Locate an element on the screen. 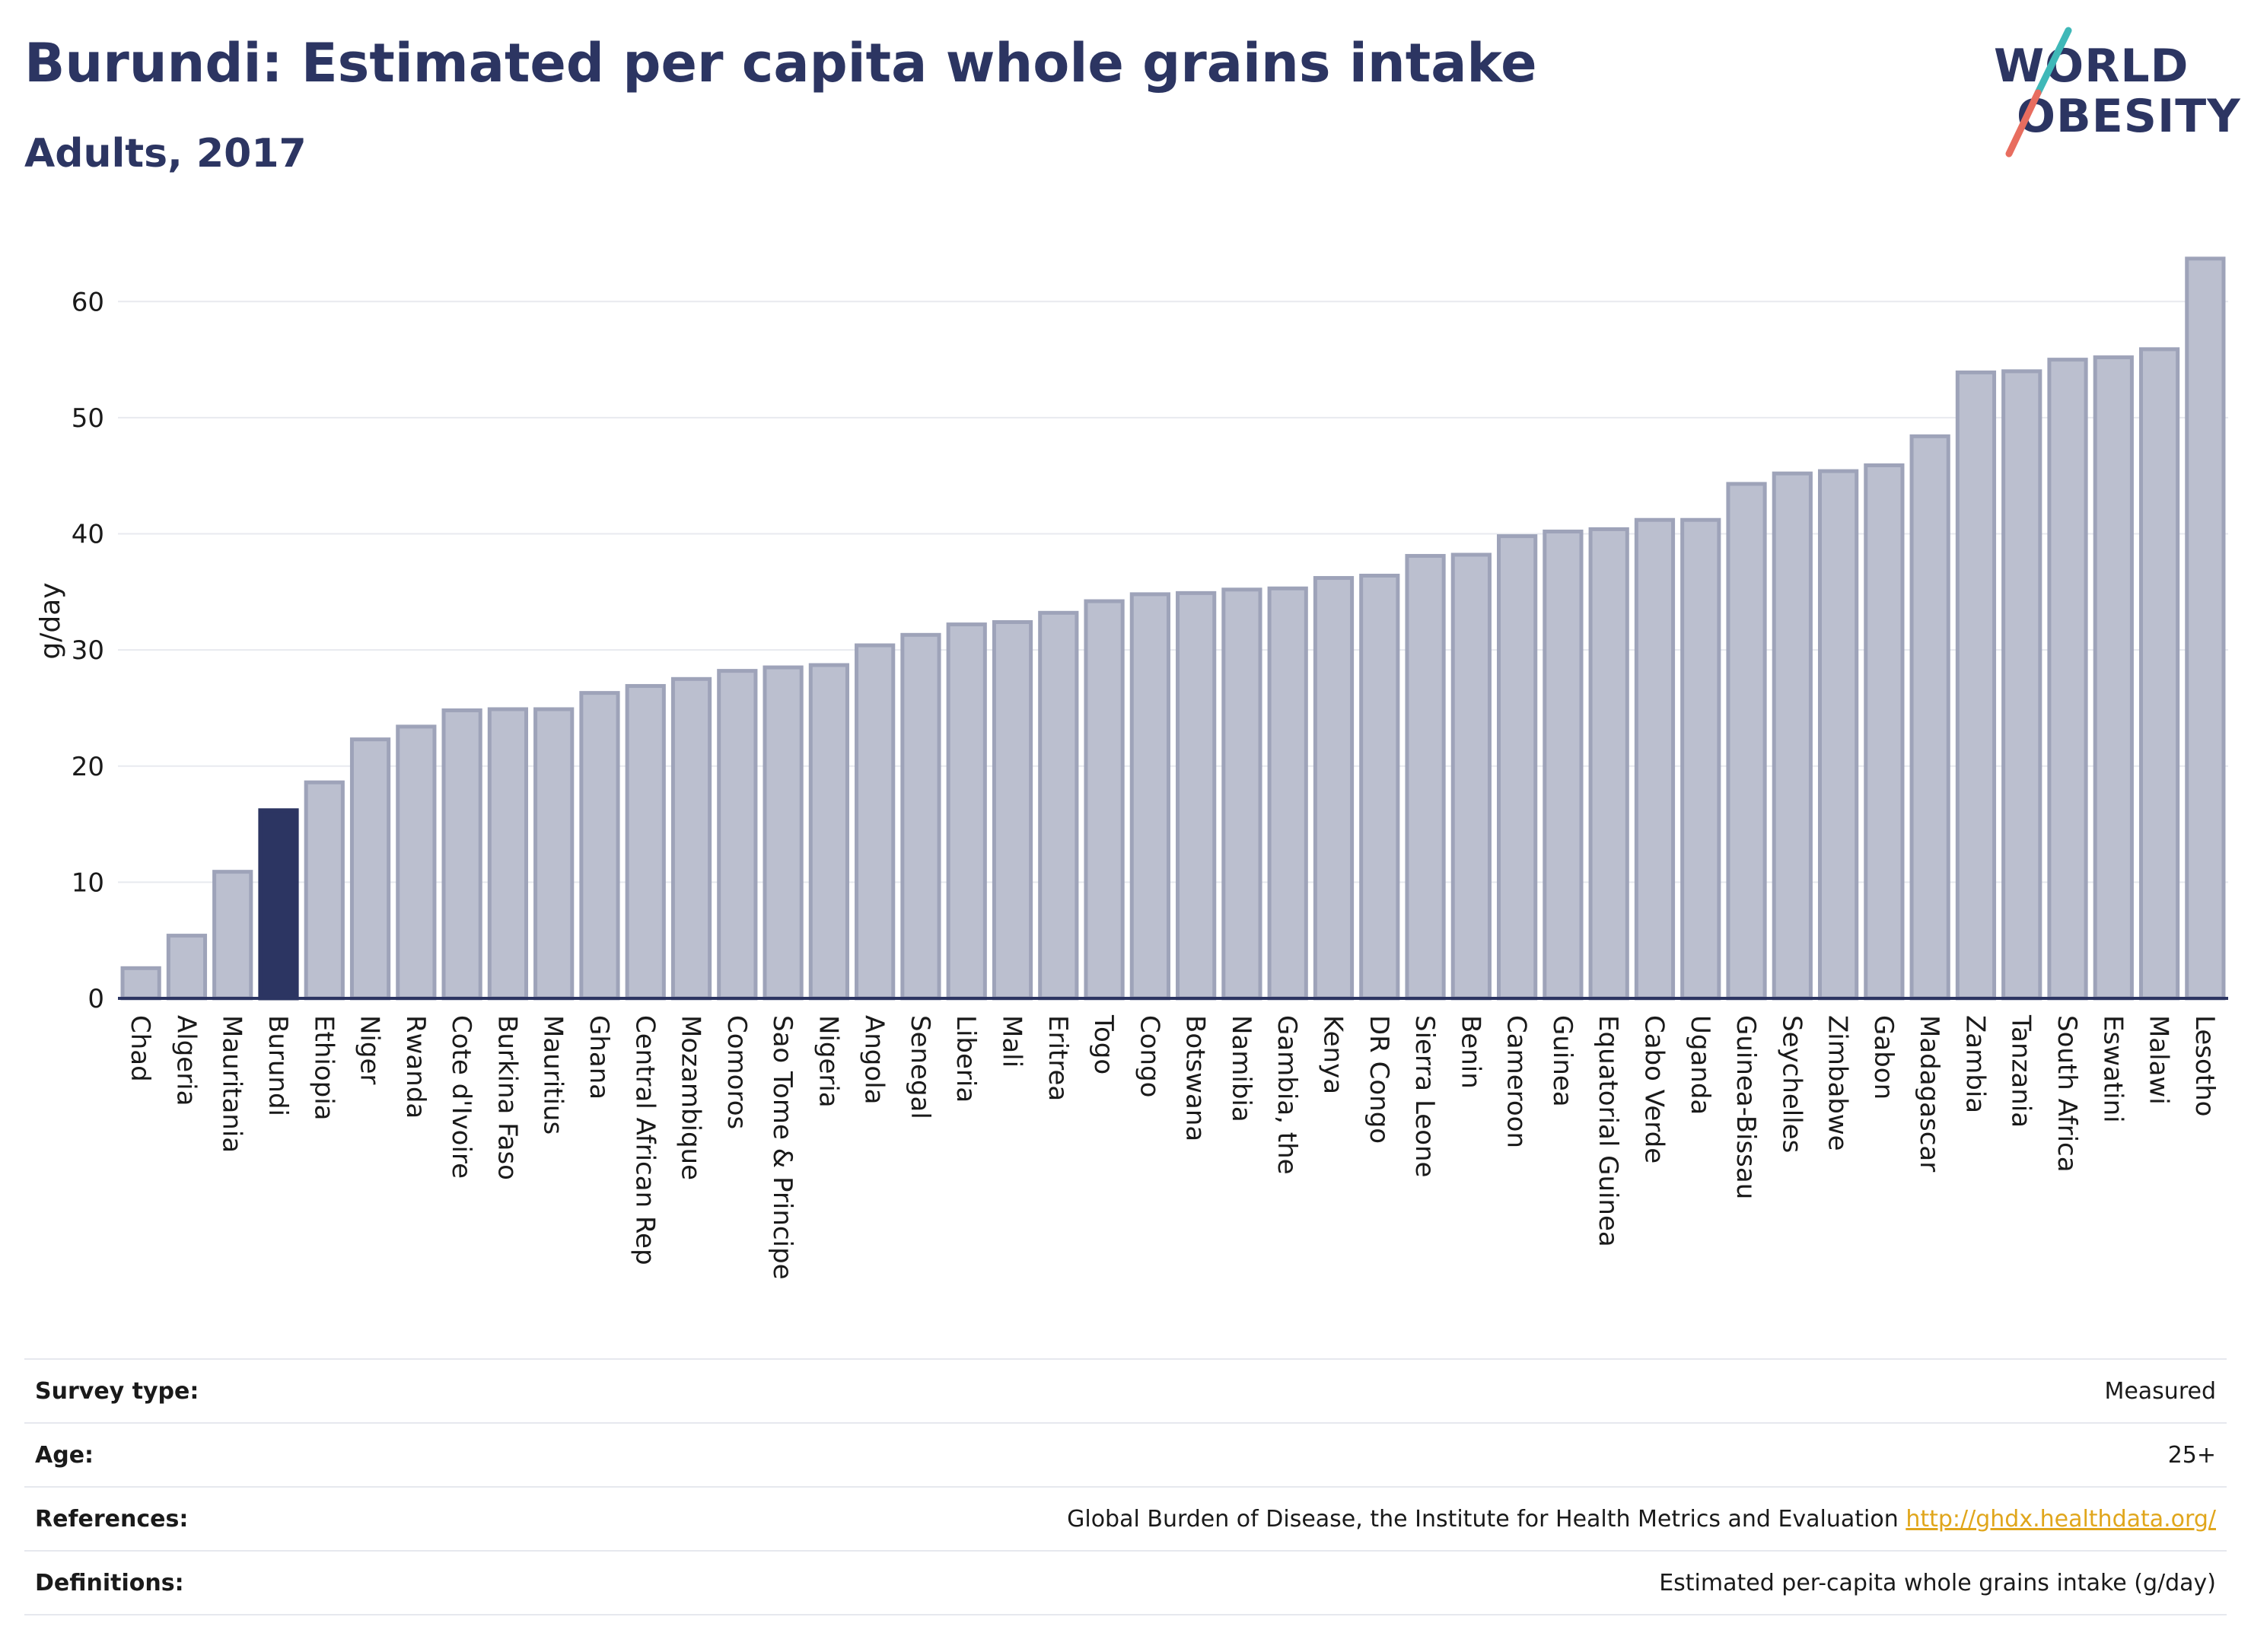  x-tick-label: Congo is located at coordinates (1149, 1056).